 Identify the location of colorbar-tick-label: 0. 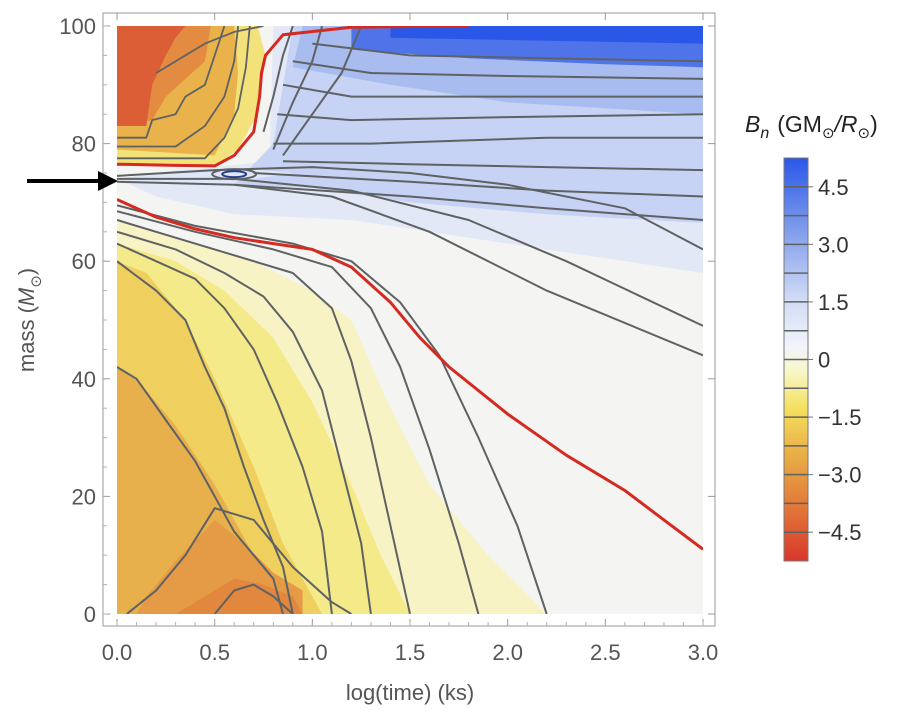
(824, 360).